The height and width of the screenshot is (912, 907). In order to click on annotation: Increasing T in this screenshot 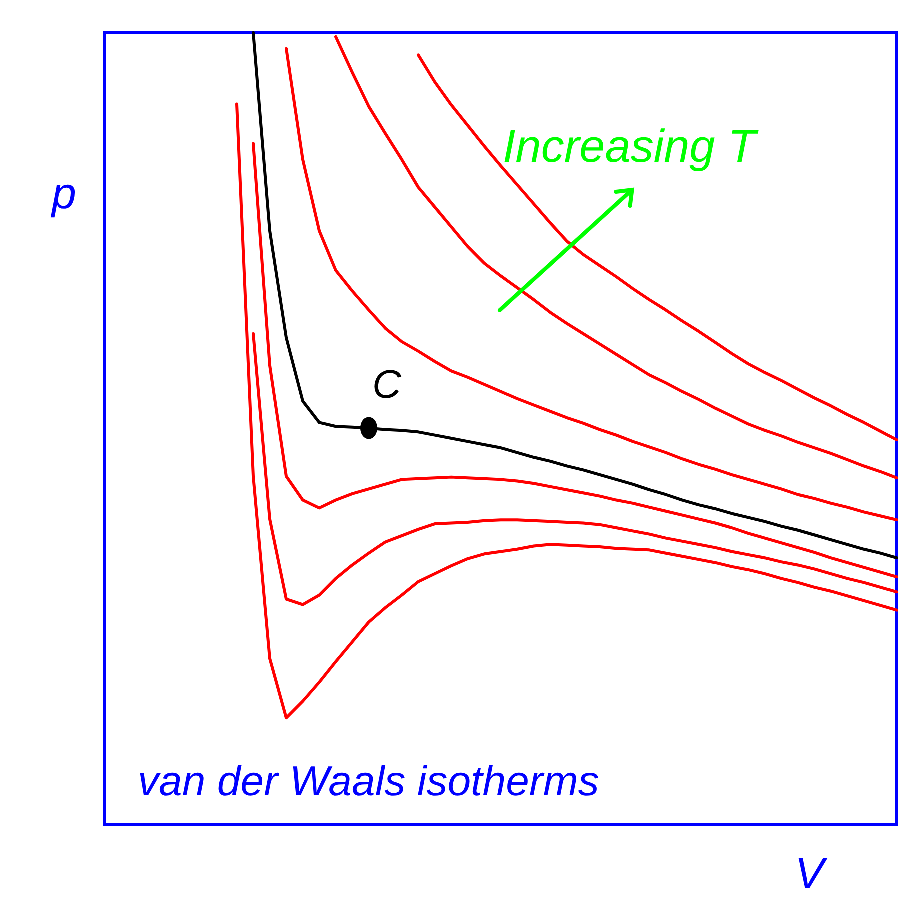, I will do `click(631, 146)`.